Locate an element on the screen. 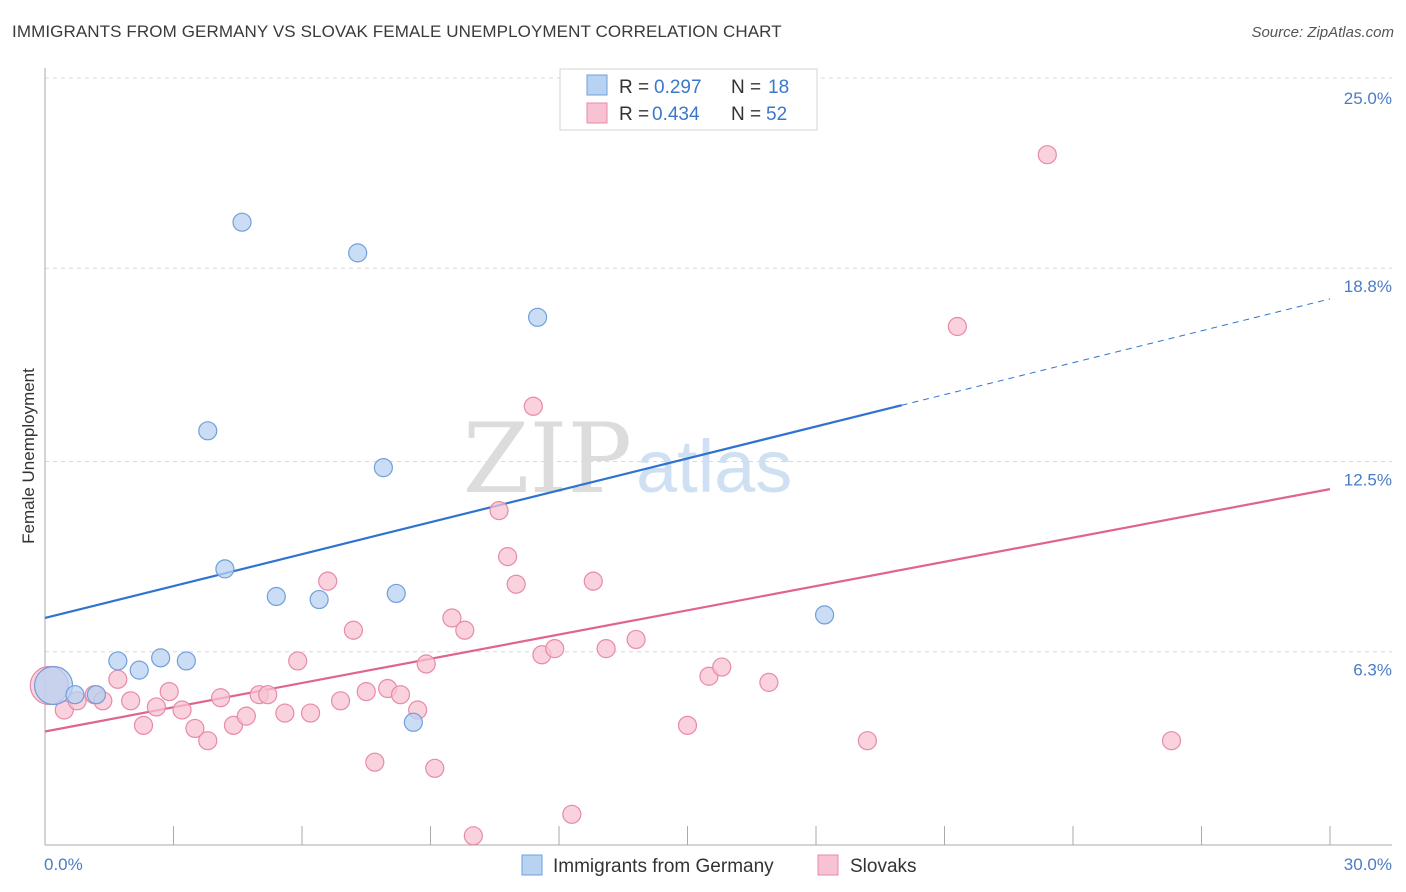 The width and height of the screenshot is (1406, 892). source-label: Source: ZipAtlas.com is located at coordinates (1322, 32).